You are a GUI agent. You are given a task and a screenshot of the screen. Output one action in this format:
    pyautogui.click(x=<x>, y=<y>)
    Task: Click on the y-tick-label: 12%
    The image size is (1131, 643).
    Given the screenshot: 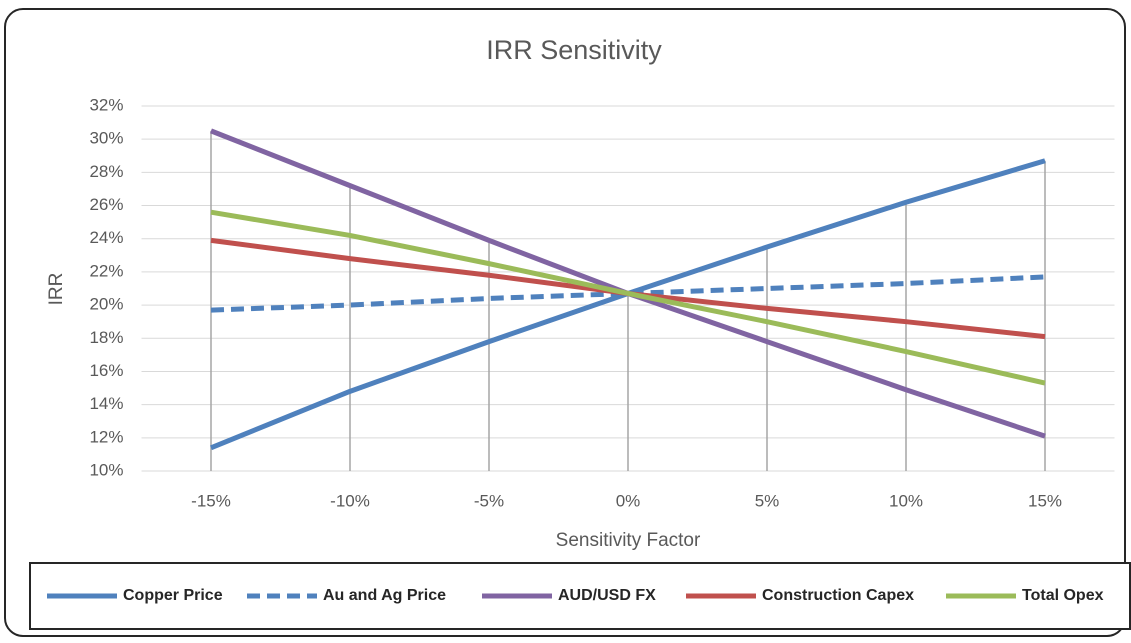 What is the action you would take?
    pyautogui.click(x=106, y=436)
    